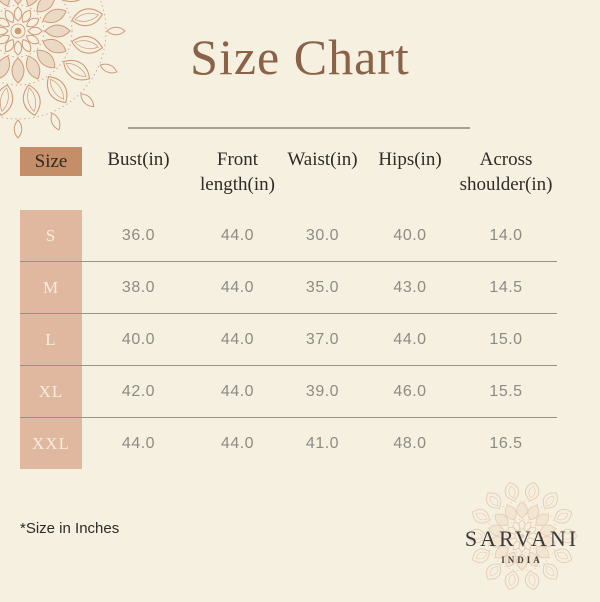  I want to click on size-row-label: M, so click(51, 287).